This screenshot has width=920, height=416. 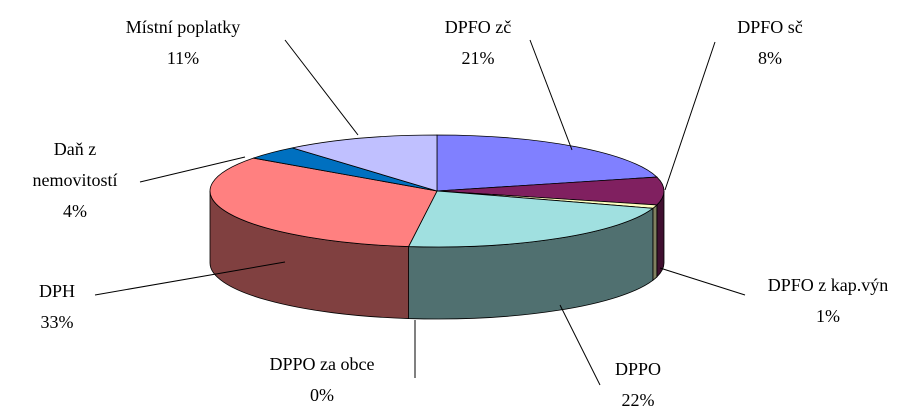 What do you see at coordinates (183, 27) in the screenshot?
I see `category-label: Místní poplatky` at bounding box center [183, 27].